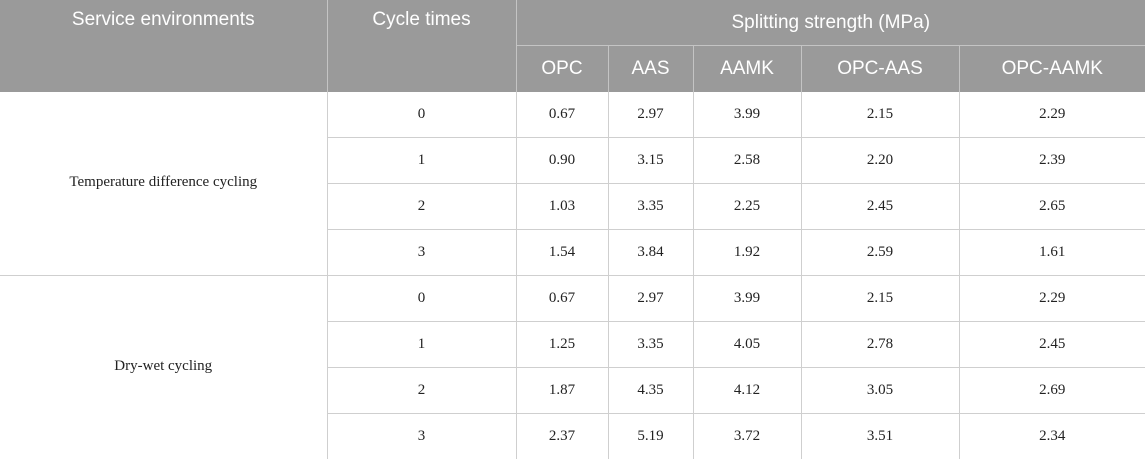  I want to click on value-cell: 1.87, so click(562, 391).